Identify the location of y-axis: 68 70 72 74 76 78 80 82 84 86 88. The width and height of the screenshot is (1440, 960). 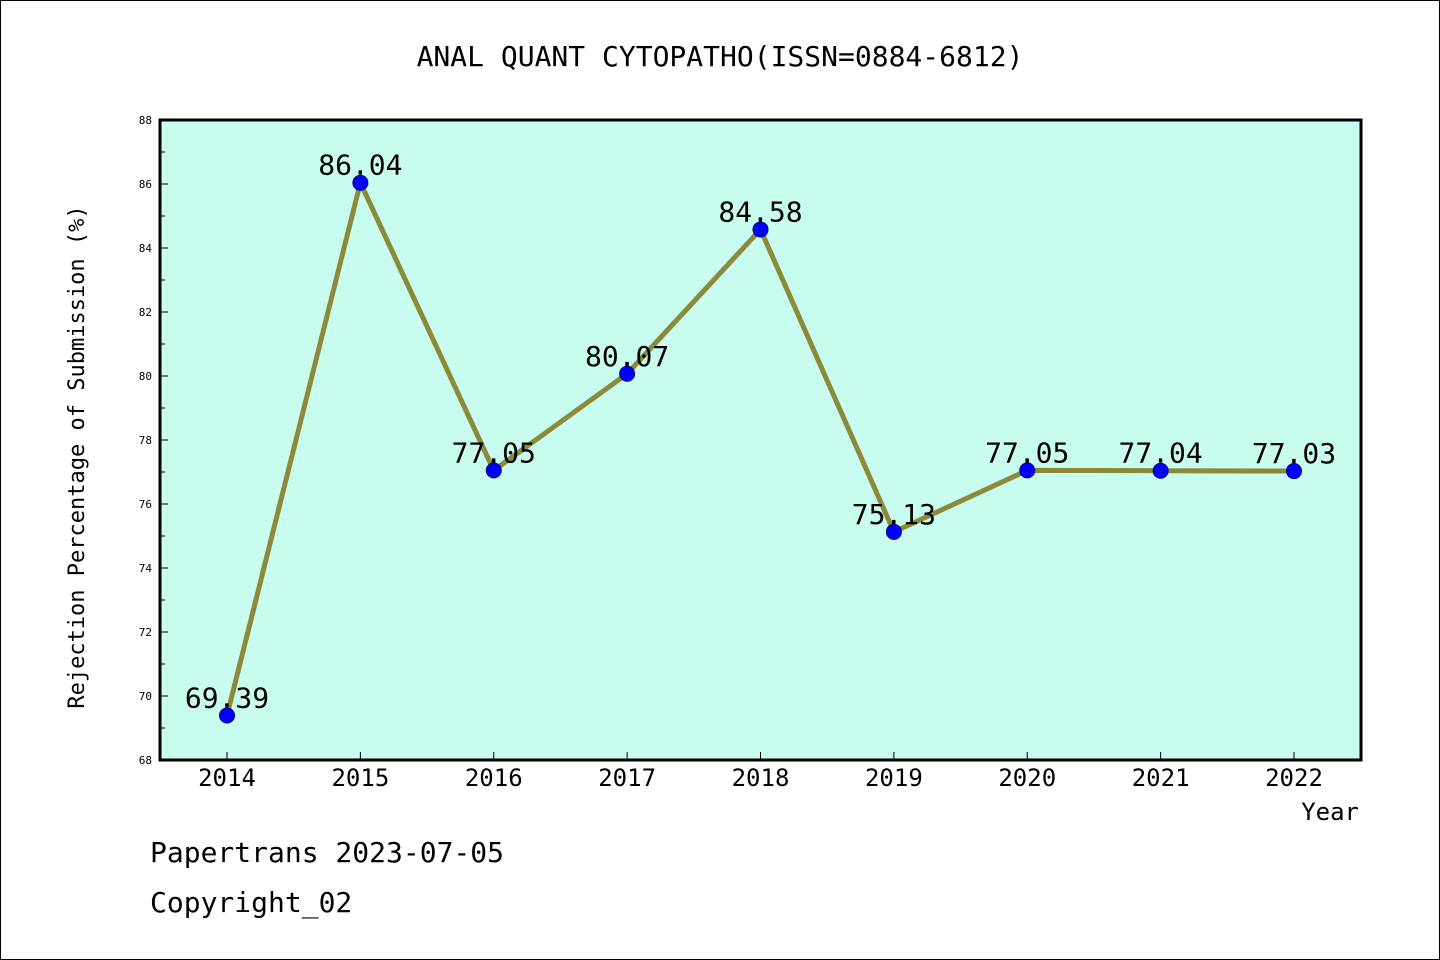
(153, 440).